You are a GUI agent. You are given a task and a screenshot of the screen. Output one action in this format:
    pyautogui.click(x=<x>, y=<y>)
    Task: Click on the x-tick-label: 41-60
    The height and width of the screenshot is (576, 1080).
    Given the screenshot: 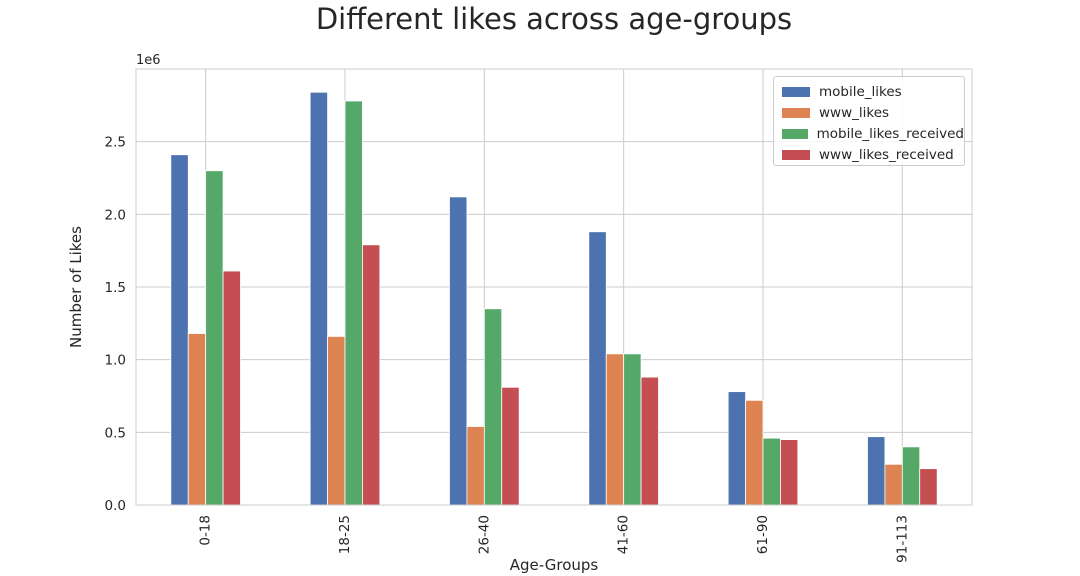 What is the action you would take?
    pyautogui.click(x=624, y=534)
    